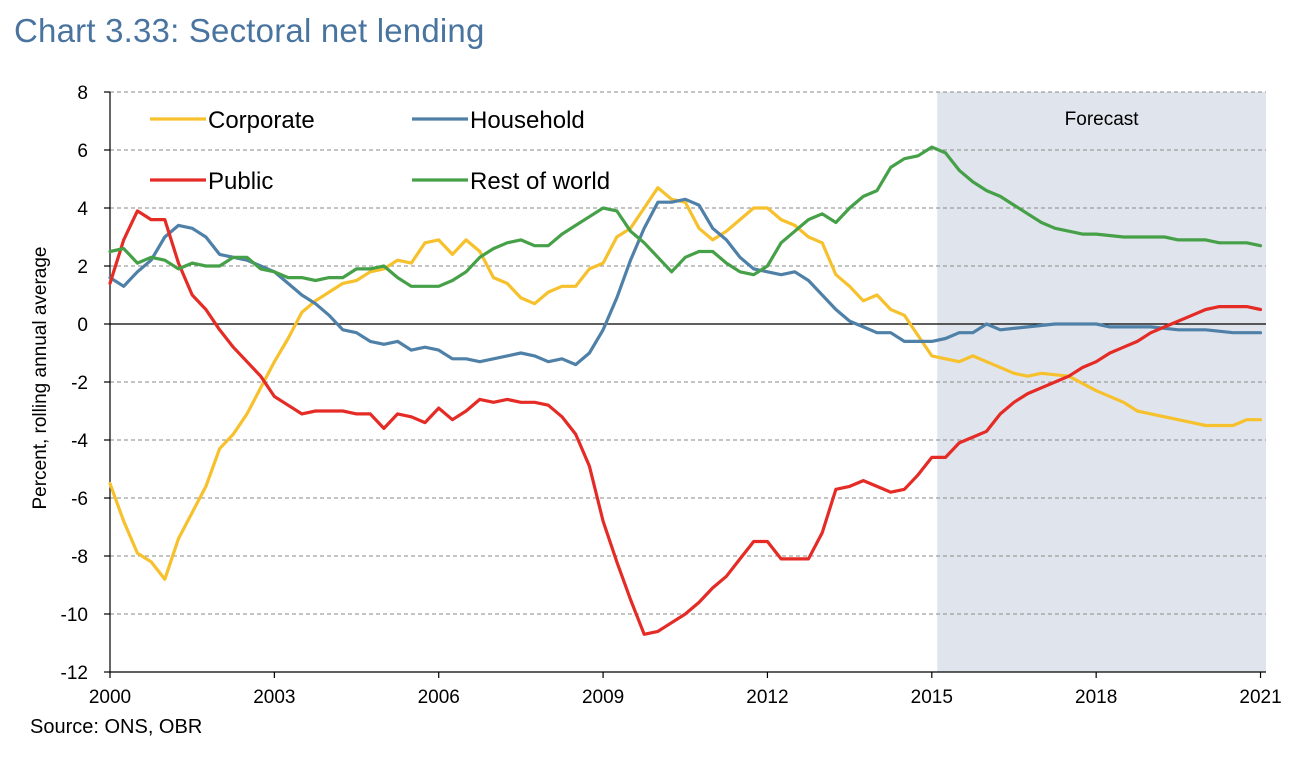 Image resolution: width=1306 pixels, height=770 pixels. What do you see at coordinates (82, 325) in the screenshot?
I see `y-tick-label: 0` at bounding box center [82, 325].